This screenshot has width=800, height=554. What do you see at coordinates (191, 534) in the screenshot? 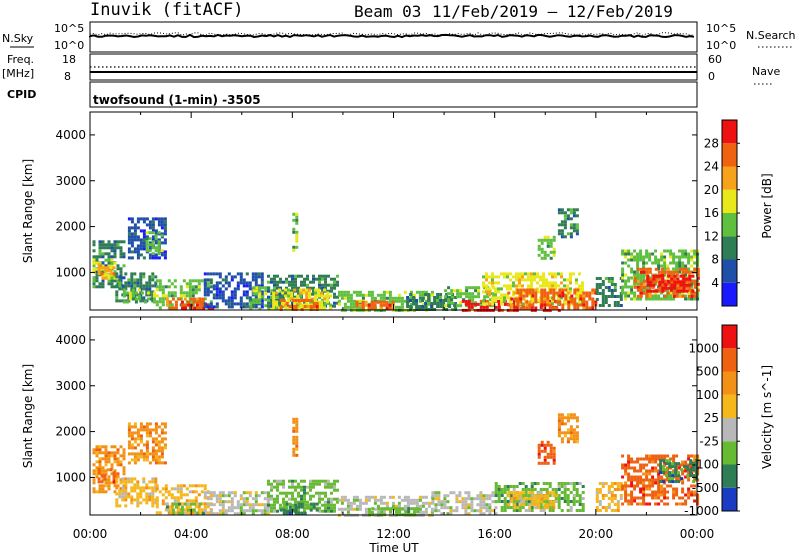
I see `x-tick-label: 04:00` at bounding box center [191, 534].